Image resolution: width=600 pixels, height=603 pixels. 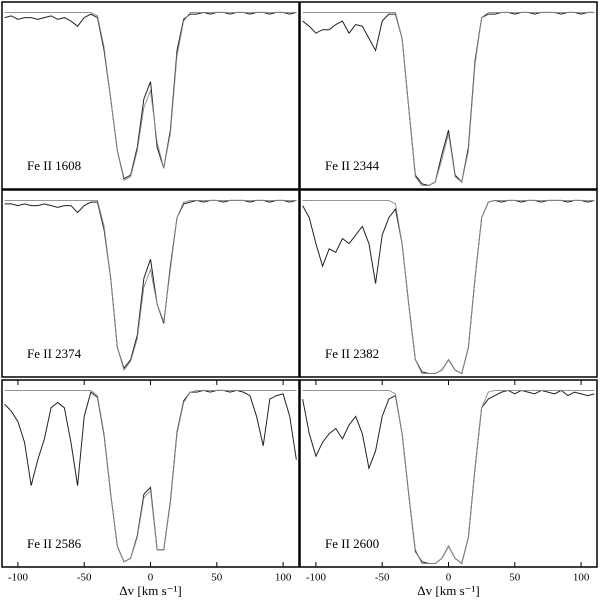 What do you see at coordinates (54, 353) in the screenshot?
I see `panel-label: Fe II 2374` at bounding box center [54, 353].